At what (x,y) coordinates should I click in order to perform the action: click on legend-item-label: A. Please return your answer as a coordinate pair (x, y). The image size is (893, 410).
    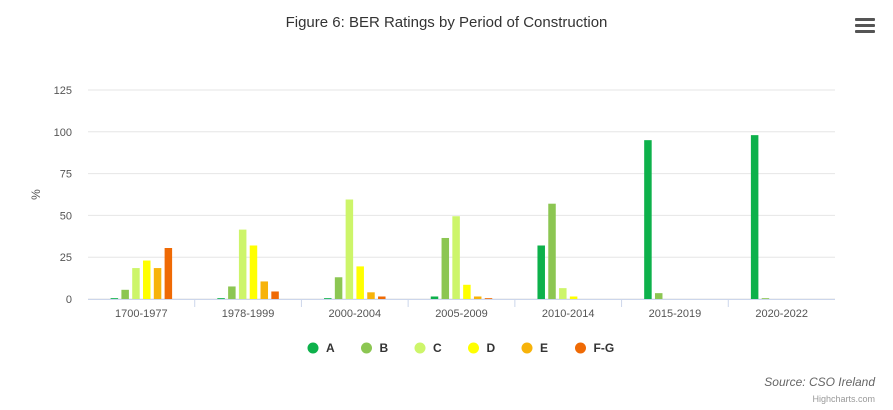
    Looking at the image, I should click on (330, 348).